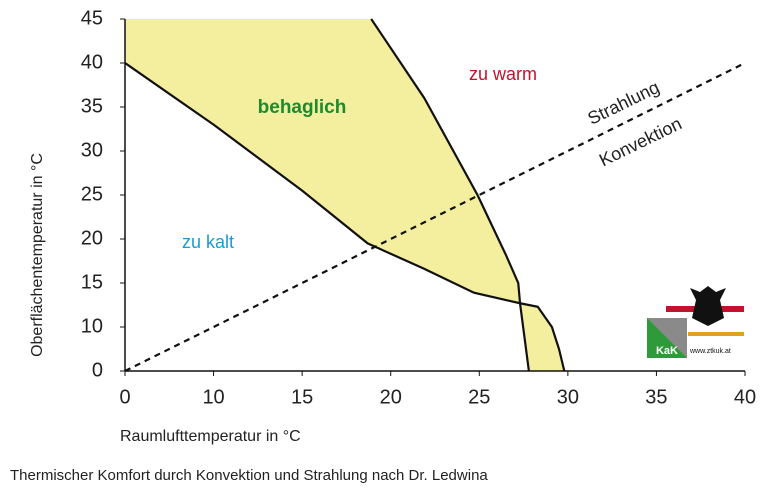 The height and width of the screenshot is (497, 768). I want to click on annotation: behaglich, so click(302, 107).